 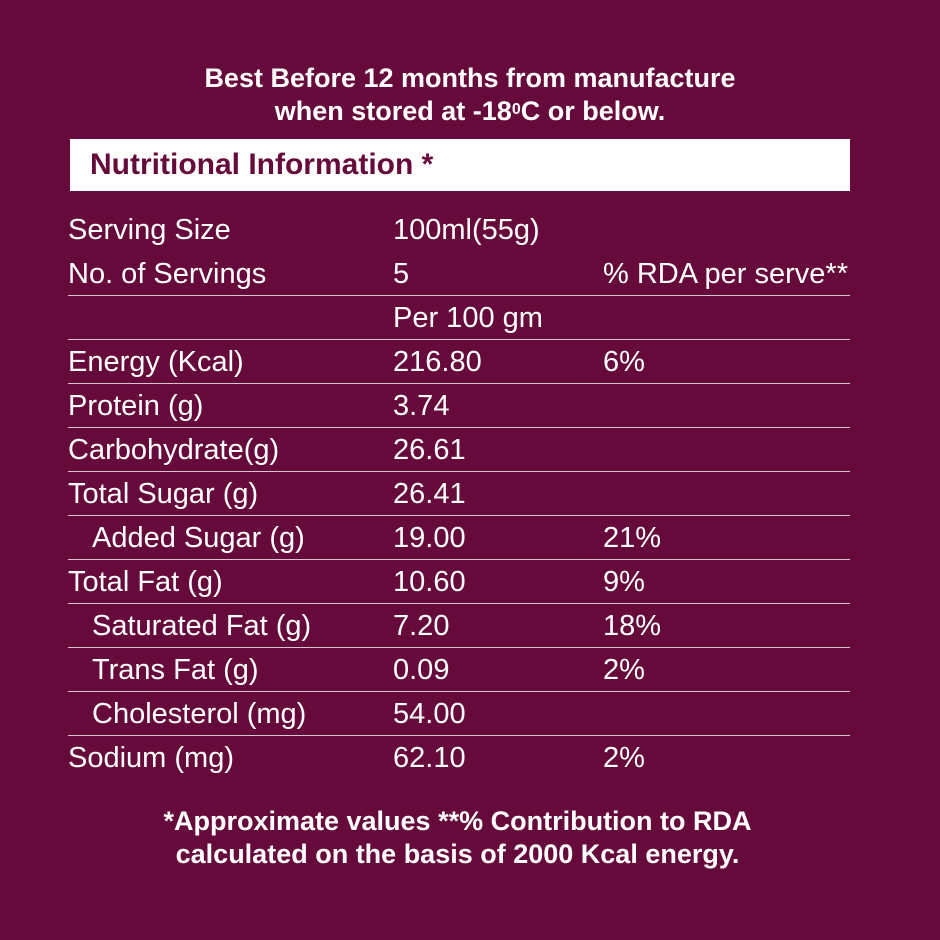 What do you see at coordinates (429, 538) in the screenshot?
I see `nutrient-value: 19.00` at bounding box center [429, 538].